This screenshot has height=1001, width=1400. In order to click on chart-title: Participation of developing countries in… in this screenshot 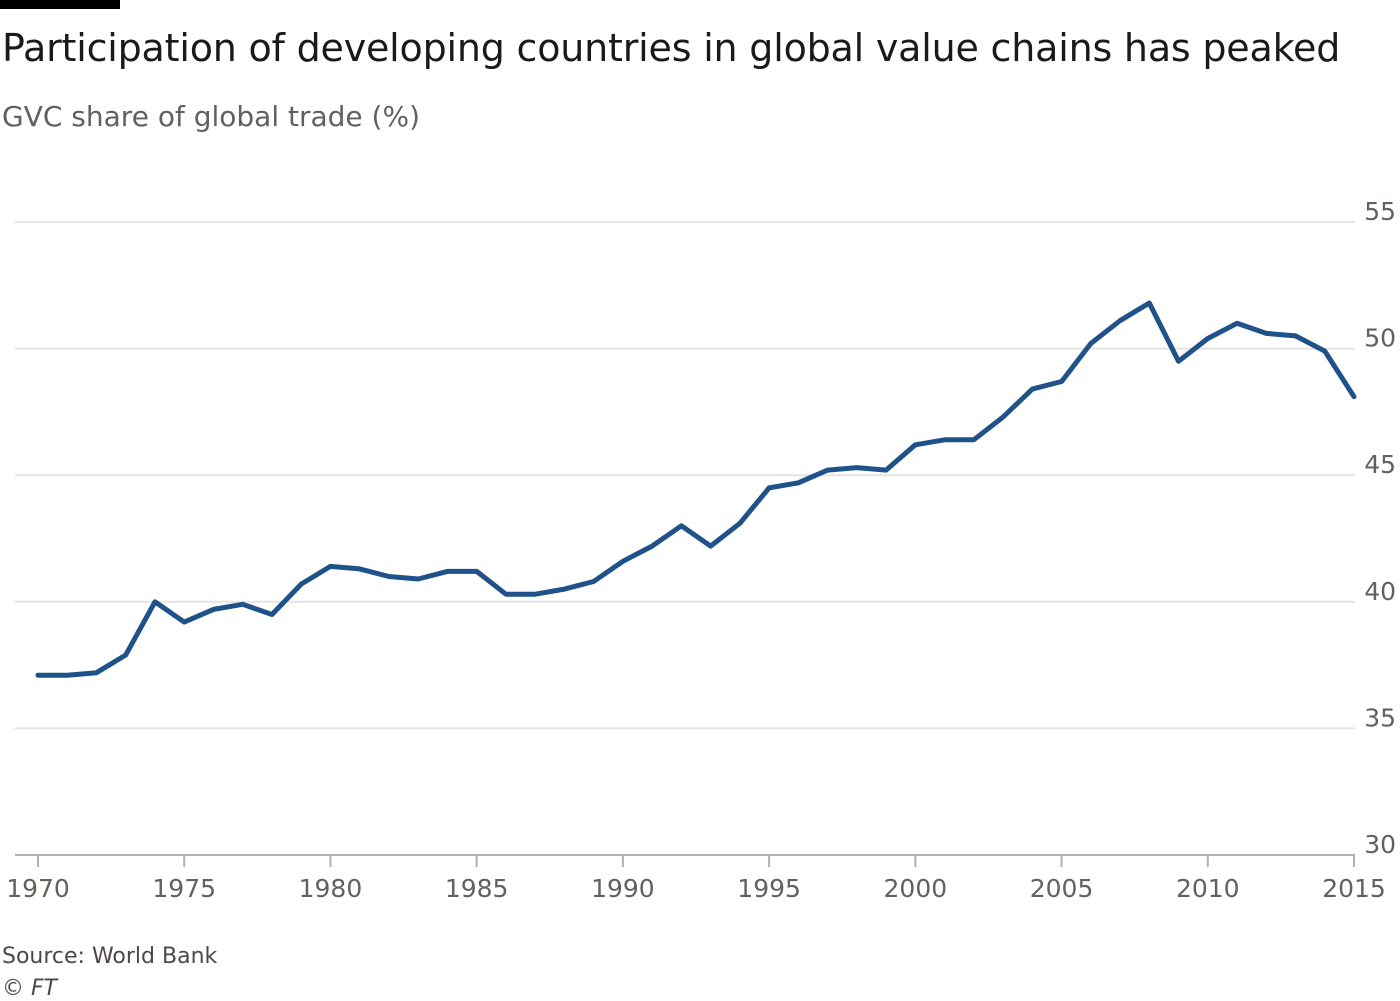, I will do `click(671, 48)`.